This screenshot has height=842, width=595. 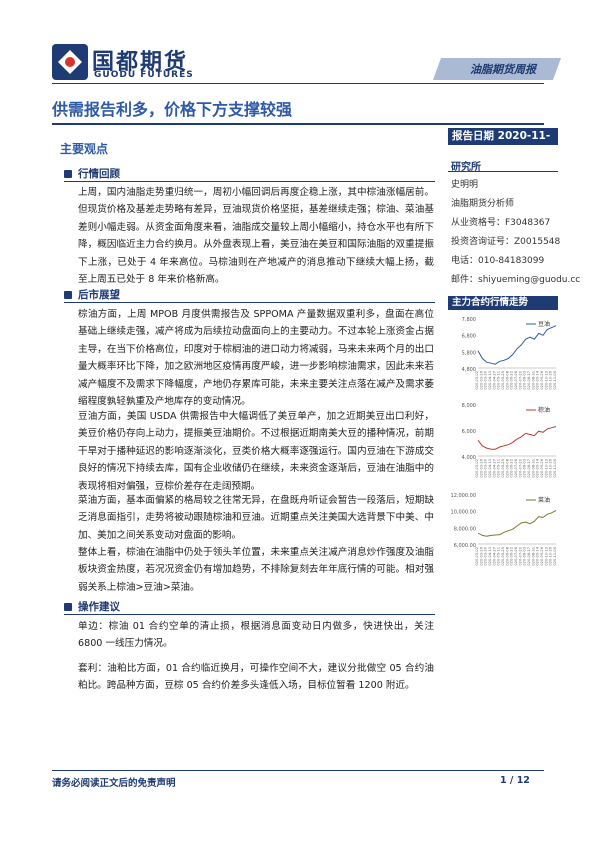 What do you see at coordinates (298, 83) in the screenshot?
I see `header-divider` at bounding box center [298, 83].